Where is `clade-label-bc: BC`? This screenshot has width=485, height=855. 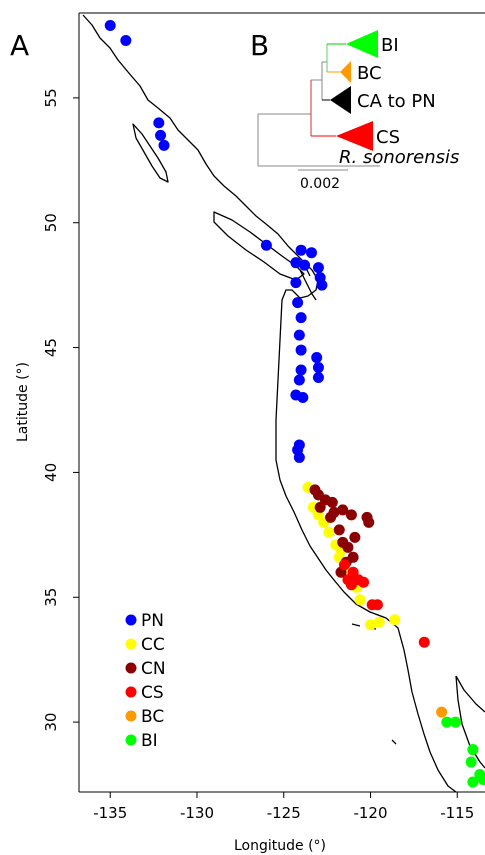
clade-label-bc: BC is located at coordinates (369, 73).